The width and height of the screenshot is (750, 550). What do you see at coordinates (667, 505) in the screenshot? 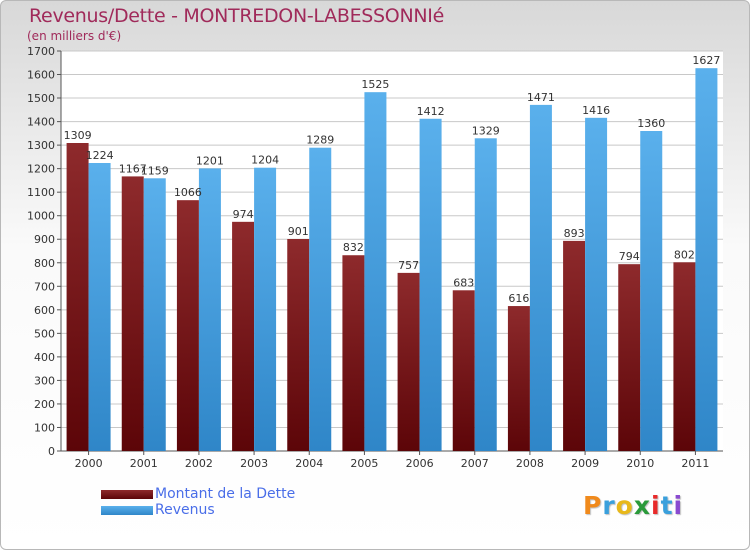
I see `logo-letter-5: t` at bounding box center [667, 505].